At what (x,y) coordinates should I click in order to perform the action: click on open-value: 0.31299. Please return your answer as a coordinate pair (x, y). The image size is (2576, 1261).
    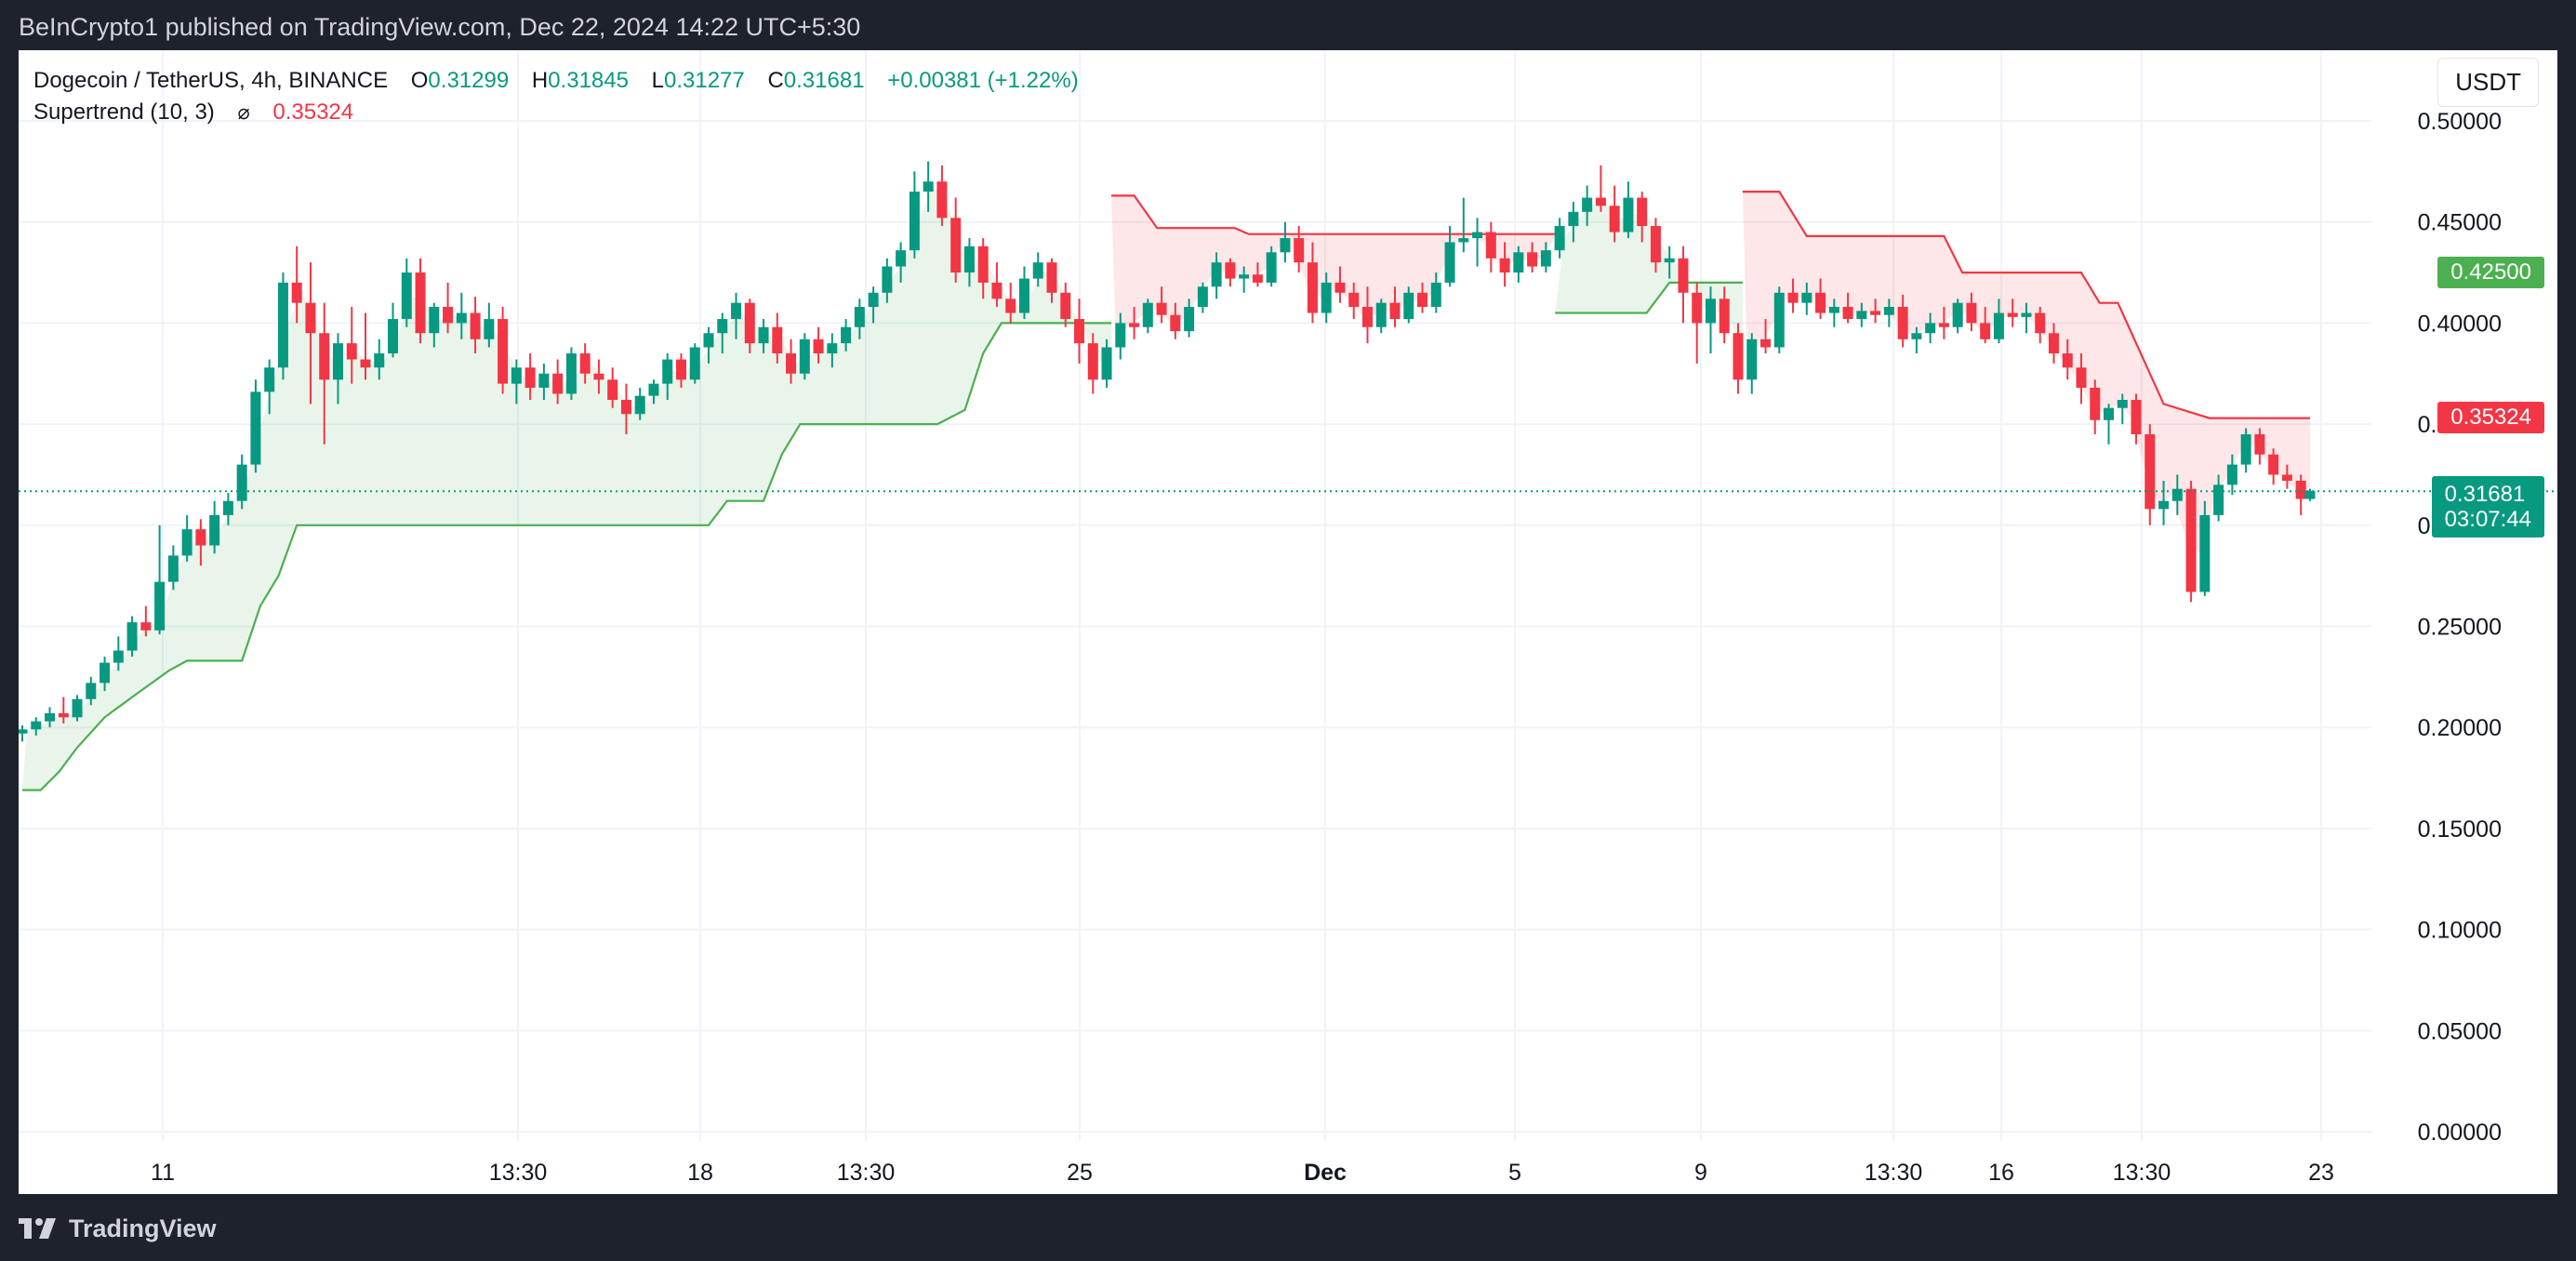
    Looking at the image, I should click on (469, 80).